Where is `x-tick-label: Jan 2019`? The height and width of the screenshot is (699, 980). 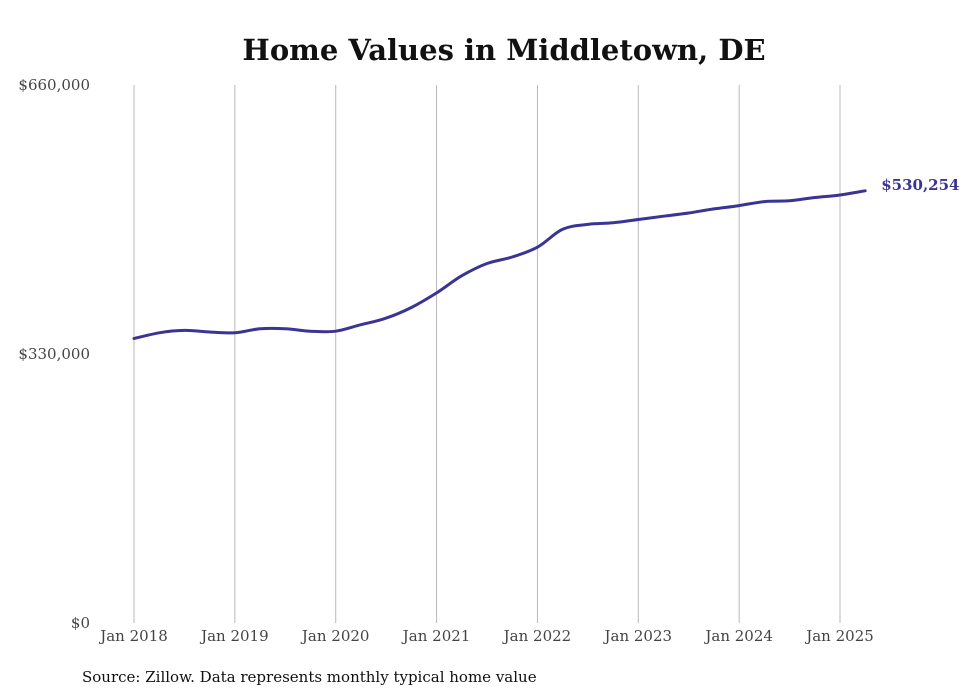
x-tick-label: Jan 2019 is located at coordinates (234, 636).